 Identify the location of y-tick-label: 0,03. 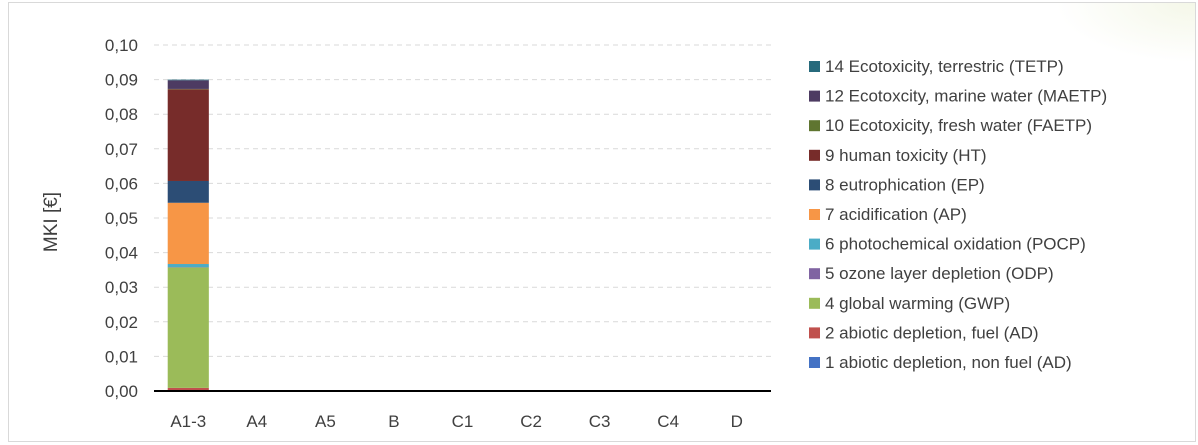
(121, 287).